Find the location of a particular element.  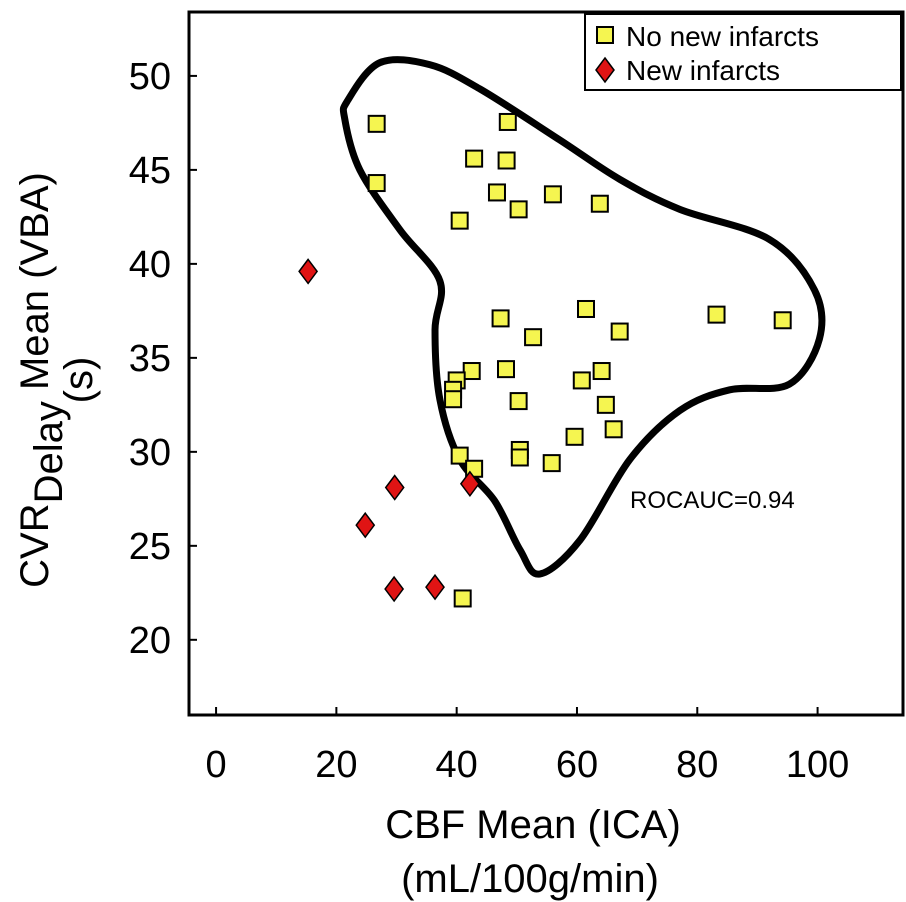

legend: No new infarcts New infarcts is located at coordinates (743, 52).